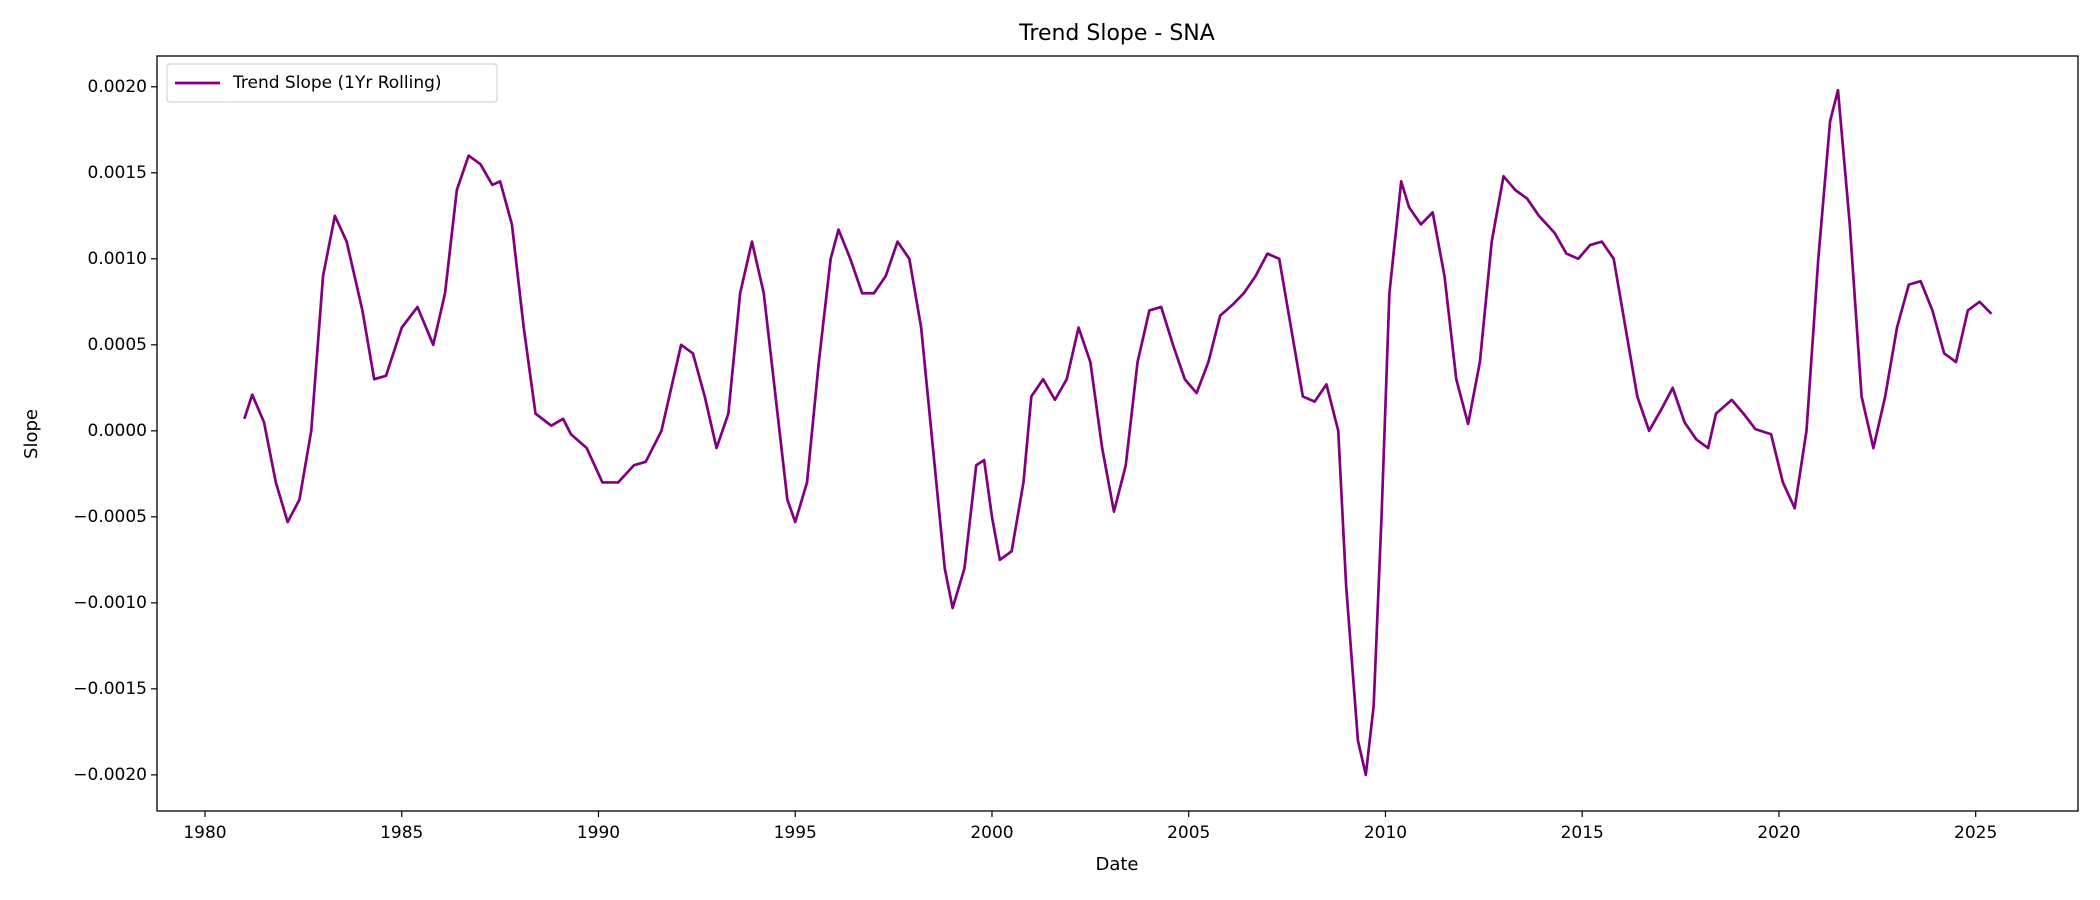 This screenshot has width=2100, height=900. What do you see at coordinates (1116, 864) in the screenshot?
I see `x-axis-label: Date` at bounding box center [1116, 864].